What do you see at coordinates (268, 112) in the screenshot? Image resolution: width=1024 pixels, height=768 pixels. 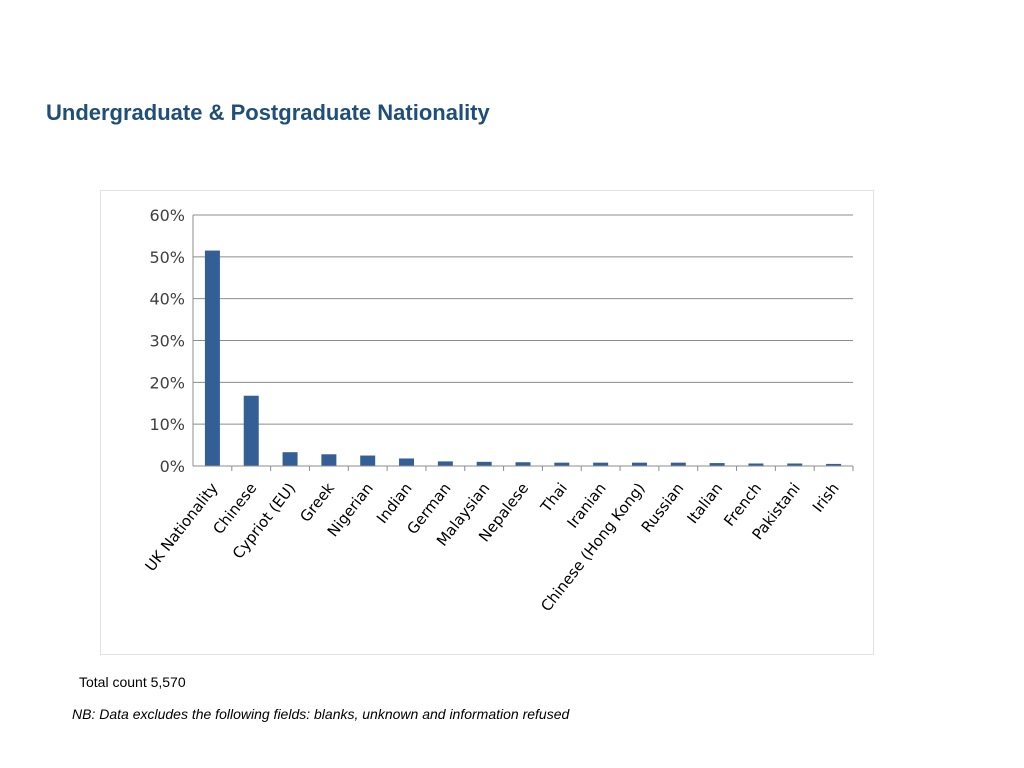 I see `page-title: Undergraduate & Postgraduate Nationality` at bounding box center [268, 112].